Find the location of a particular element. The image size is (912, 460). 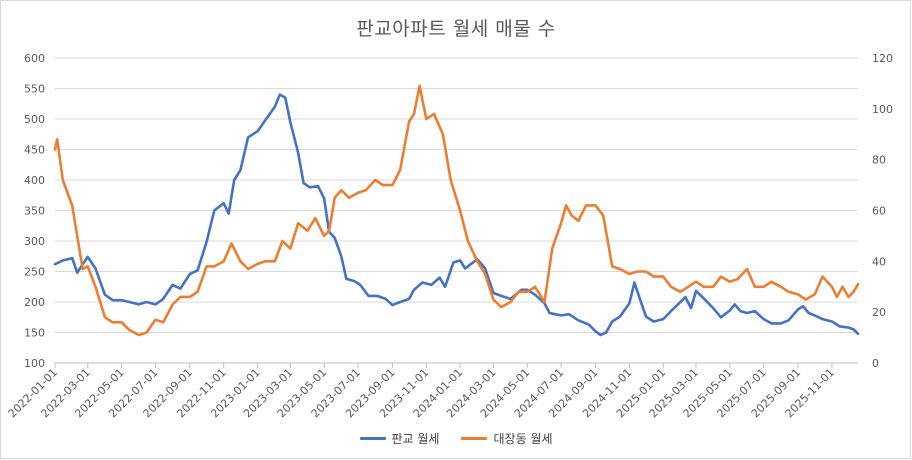

legend-item-pangyo: 판교 월세 is located at coordinates (399, 438).